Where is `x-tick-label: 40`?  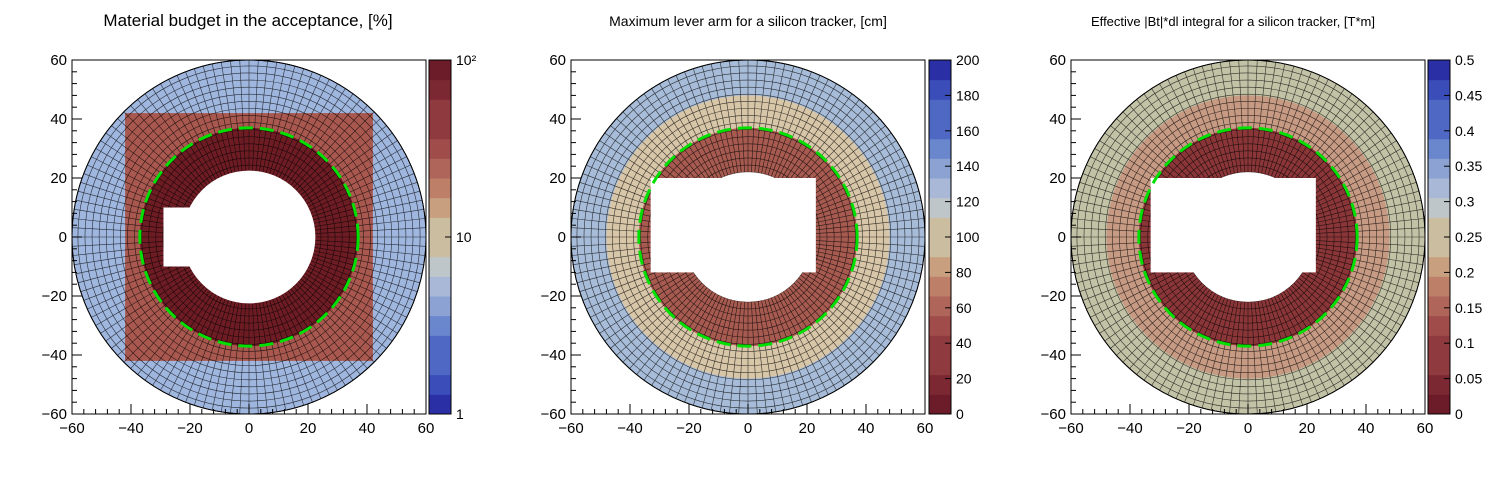
x-tick-label: 40 is located at coordinates (367, 428).